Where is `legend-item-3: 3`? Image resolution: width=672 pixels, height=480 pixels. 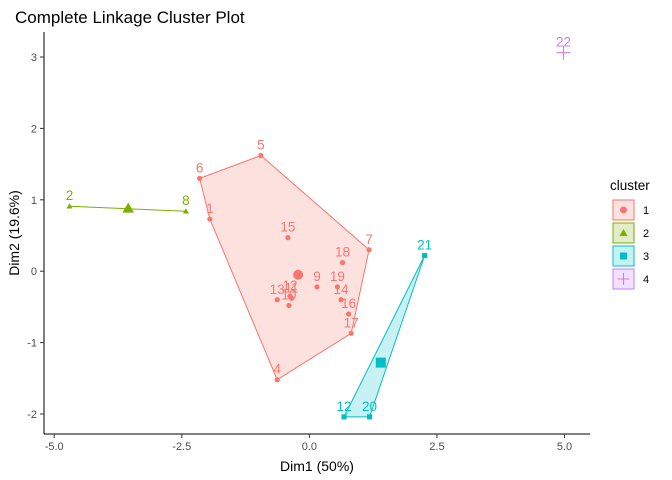
legend-item-3: 3 is located at coordinates (630, 256).